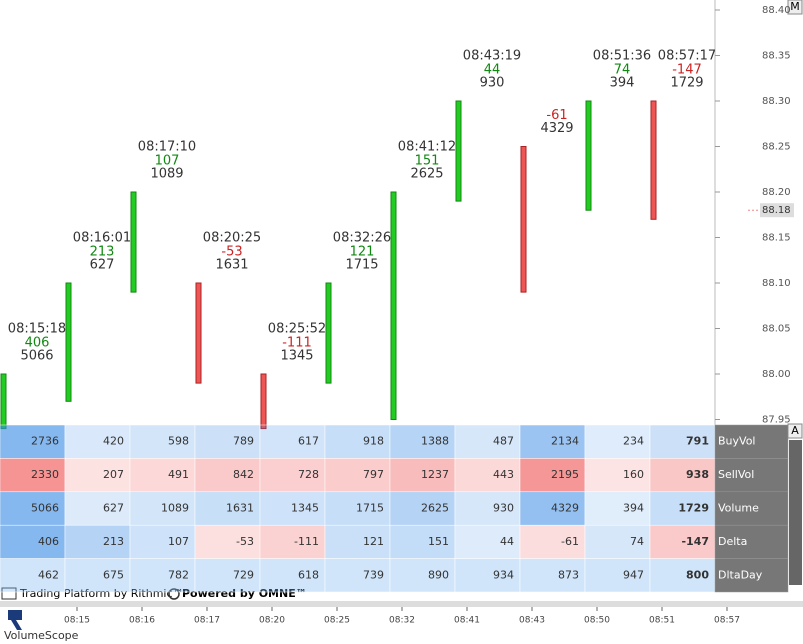 Image resolution: width=803 pixels, height=644 pixels. What do you see at coordinates (637, 541) in the screenshot?
I see `table-value: 74` at bounding box center [637, 541].